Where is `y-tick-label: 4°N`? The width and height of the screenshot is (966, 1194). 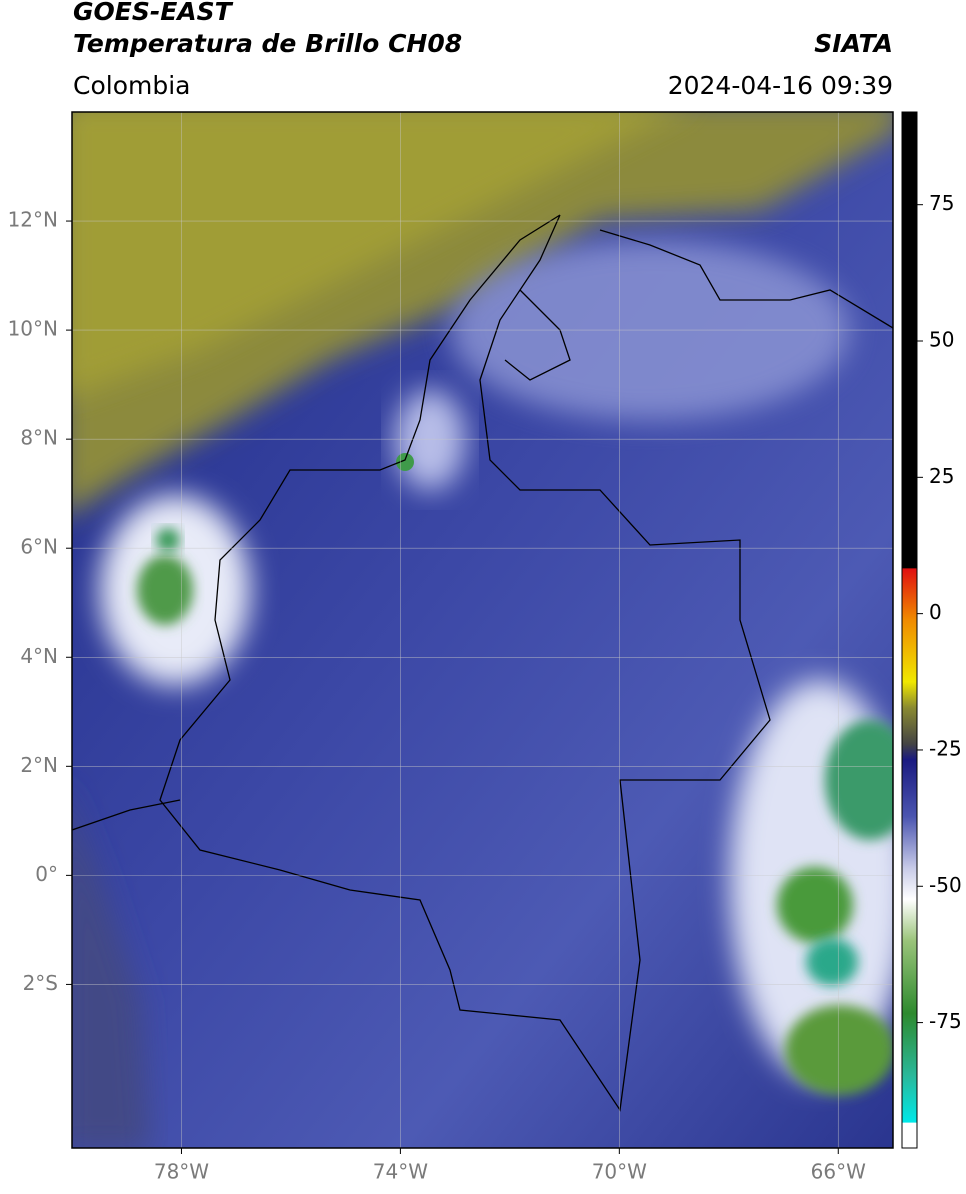 y-tick-label: 4°N is located at coordinates (39, 656).